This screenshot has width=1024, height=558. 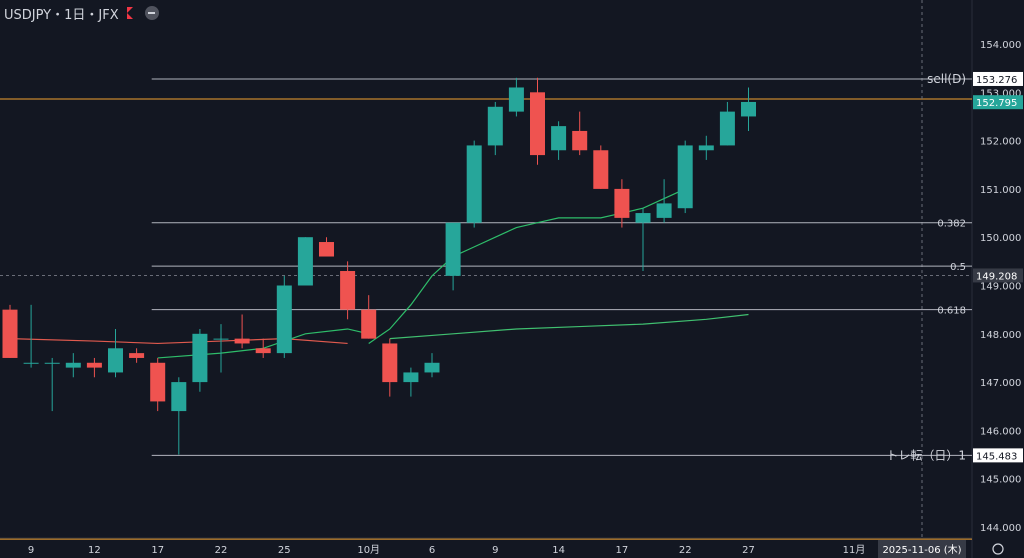 What do you see at coordinates (61, 15) in the screenshot?
I see `symbol-title: USDJPY・1日・JFX` at bounding box center [61, 15].